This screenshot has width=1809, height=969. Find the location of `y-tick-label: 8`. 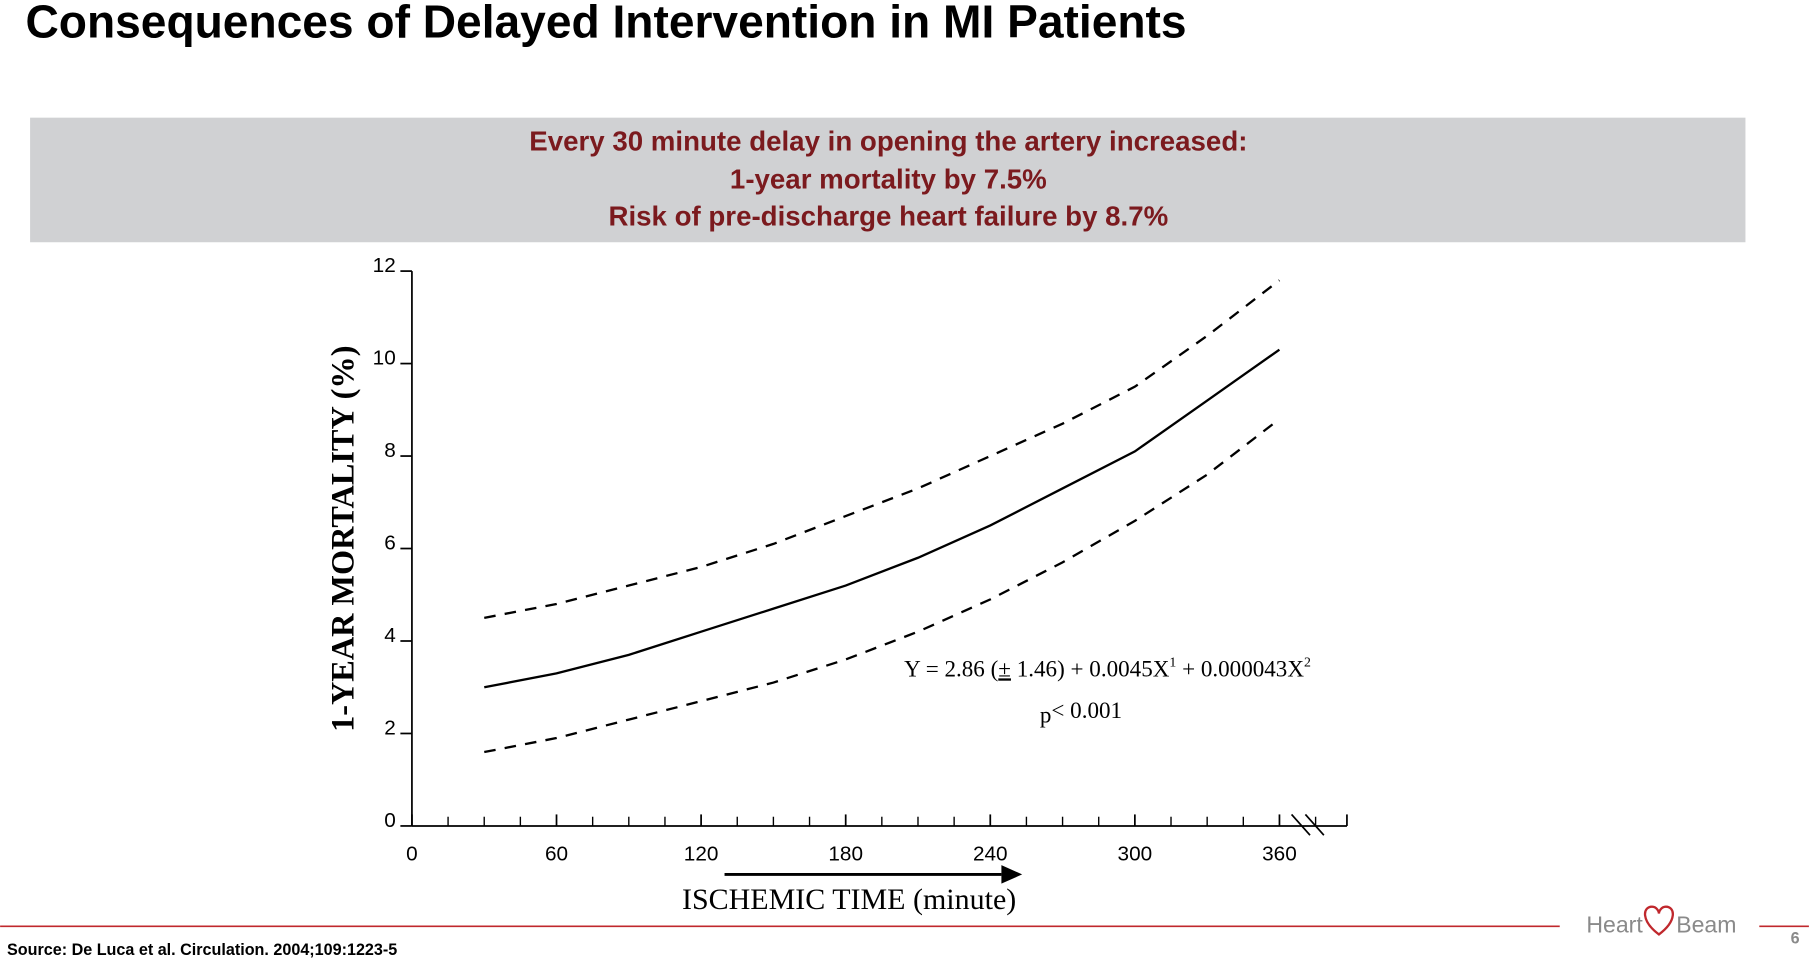

y-tick-label: 8 is located at coordinates (390, 450).